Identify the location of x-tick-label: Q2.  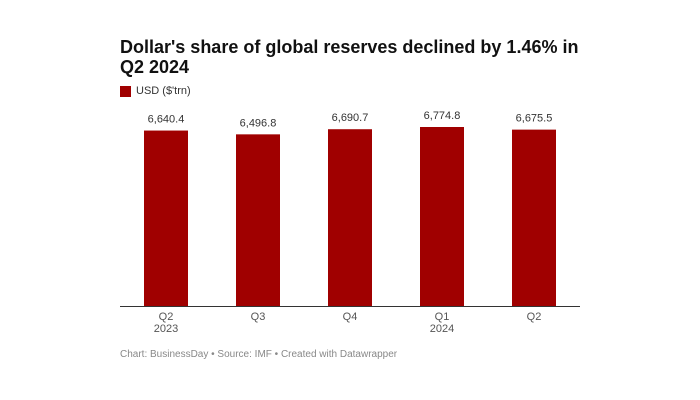
(534, 317).